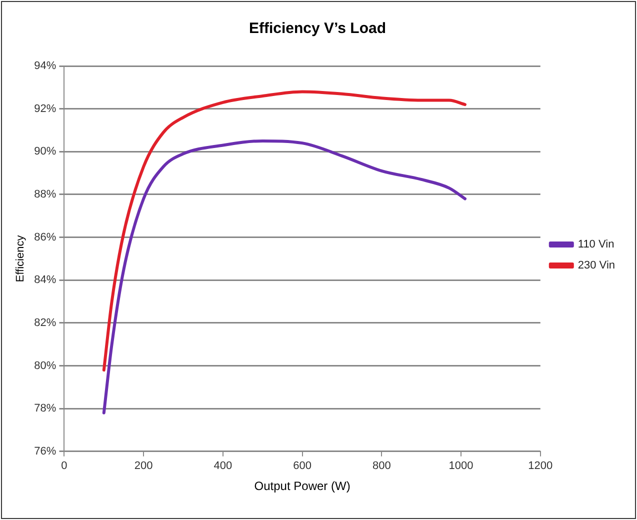  What do you see at coordinates (317, 29) in the screenshot?
I see `chart-title: Efficiency V’s Load` at bounding box center [317, 29].